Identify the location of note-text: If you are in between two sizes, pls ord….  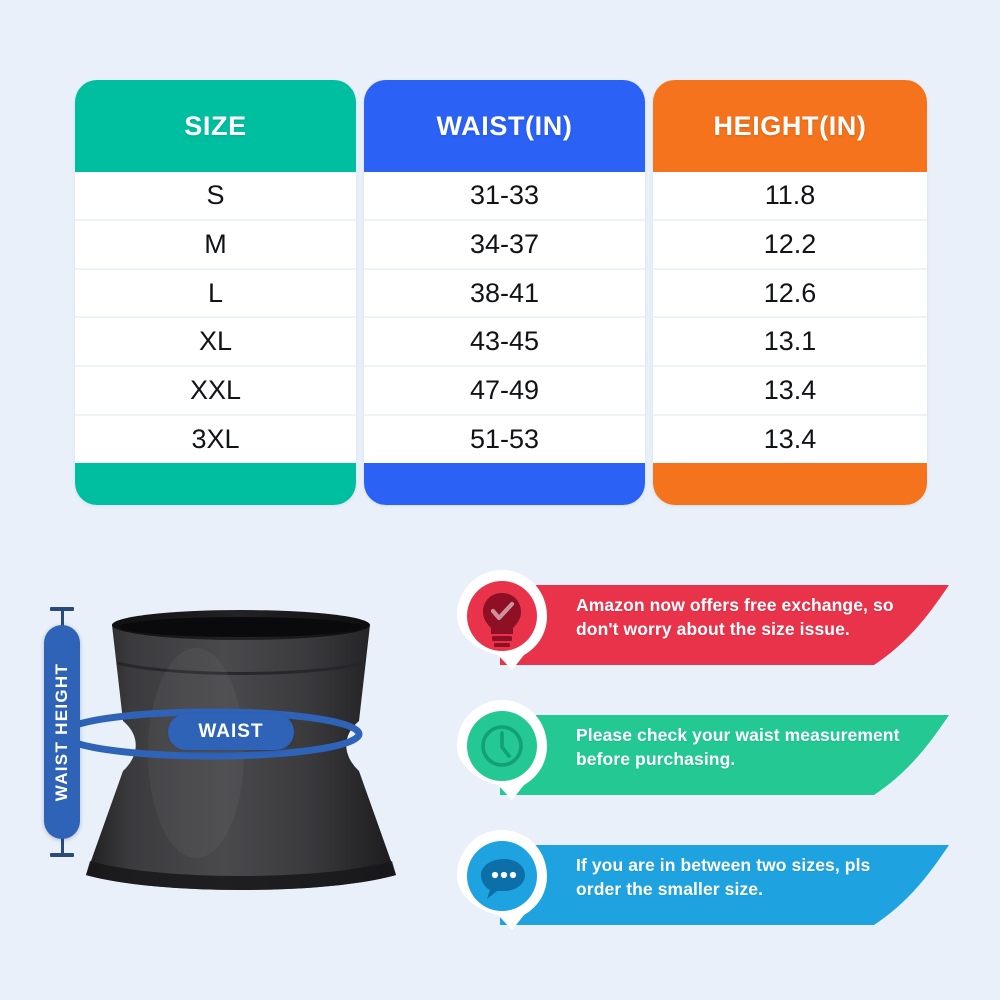
(723, 877).